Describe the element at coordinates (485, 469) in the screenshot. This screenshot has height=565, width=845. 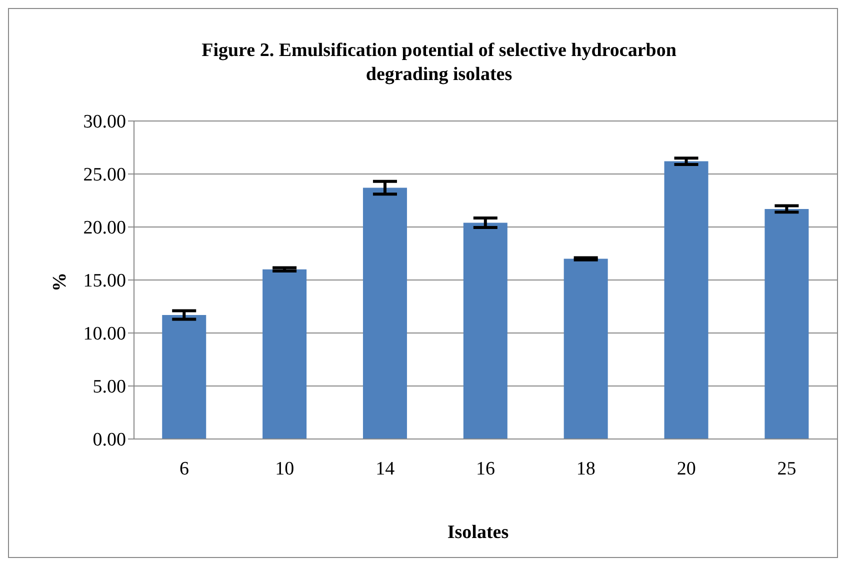
I see `x-tick-label: 16` at that location.